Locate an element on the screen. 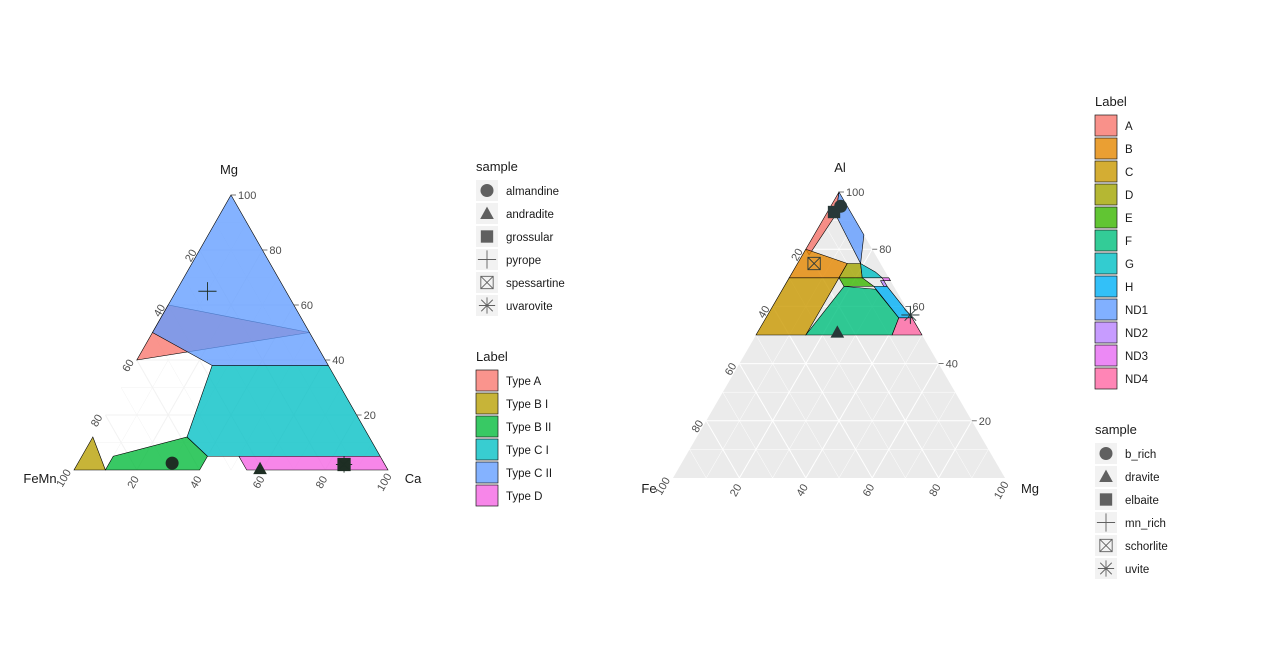 The image size is (1268, 664). axis-label-top: Al is located at coordinates (840, 167).